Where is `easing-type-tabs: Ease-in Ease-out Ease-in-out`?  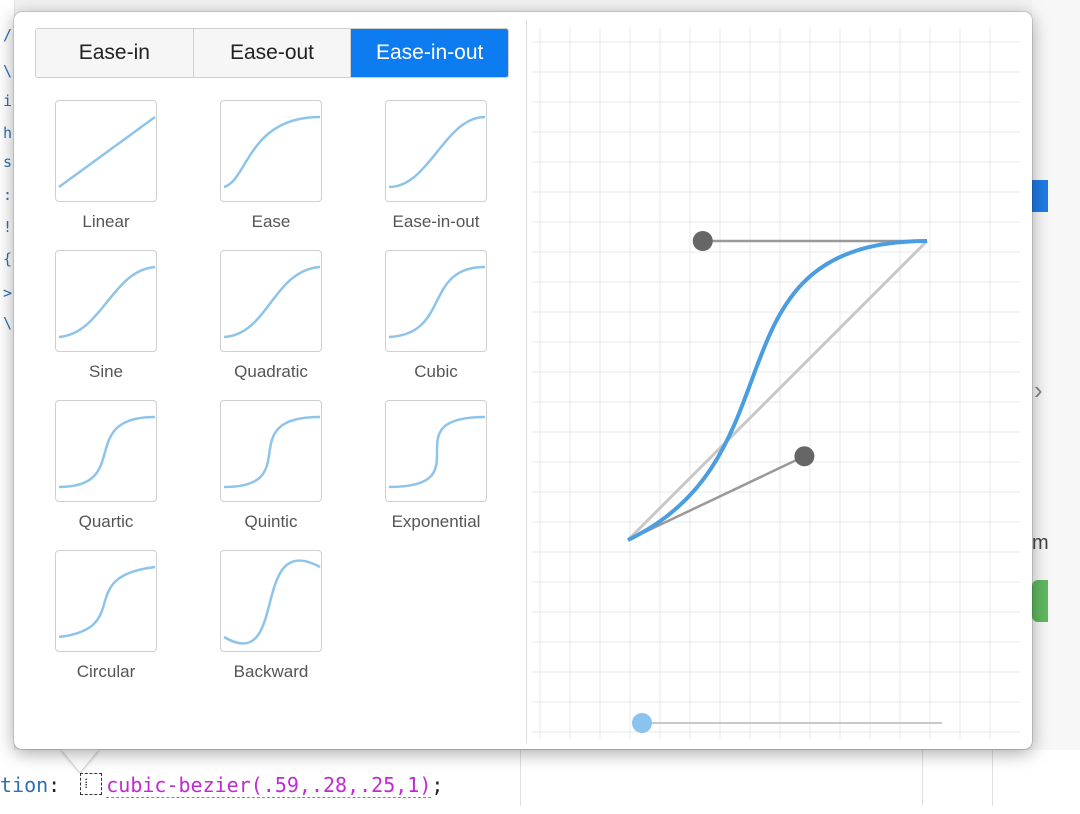
easing-type-tabs: Ease-in Ease-out Ease-in-out is located at coordinates (272, 53).